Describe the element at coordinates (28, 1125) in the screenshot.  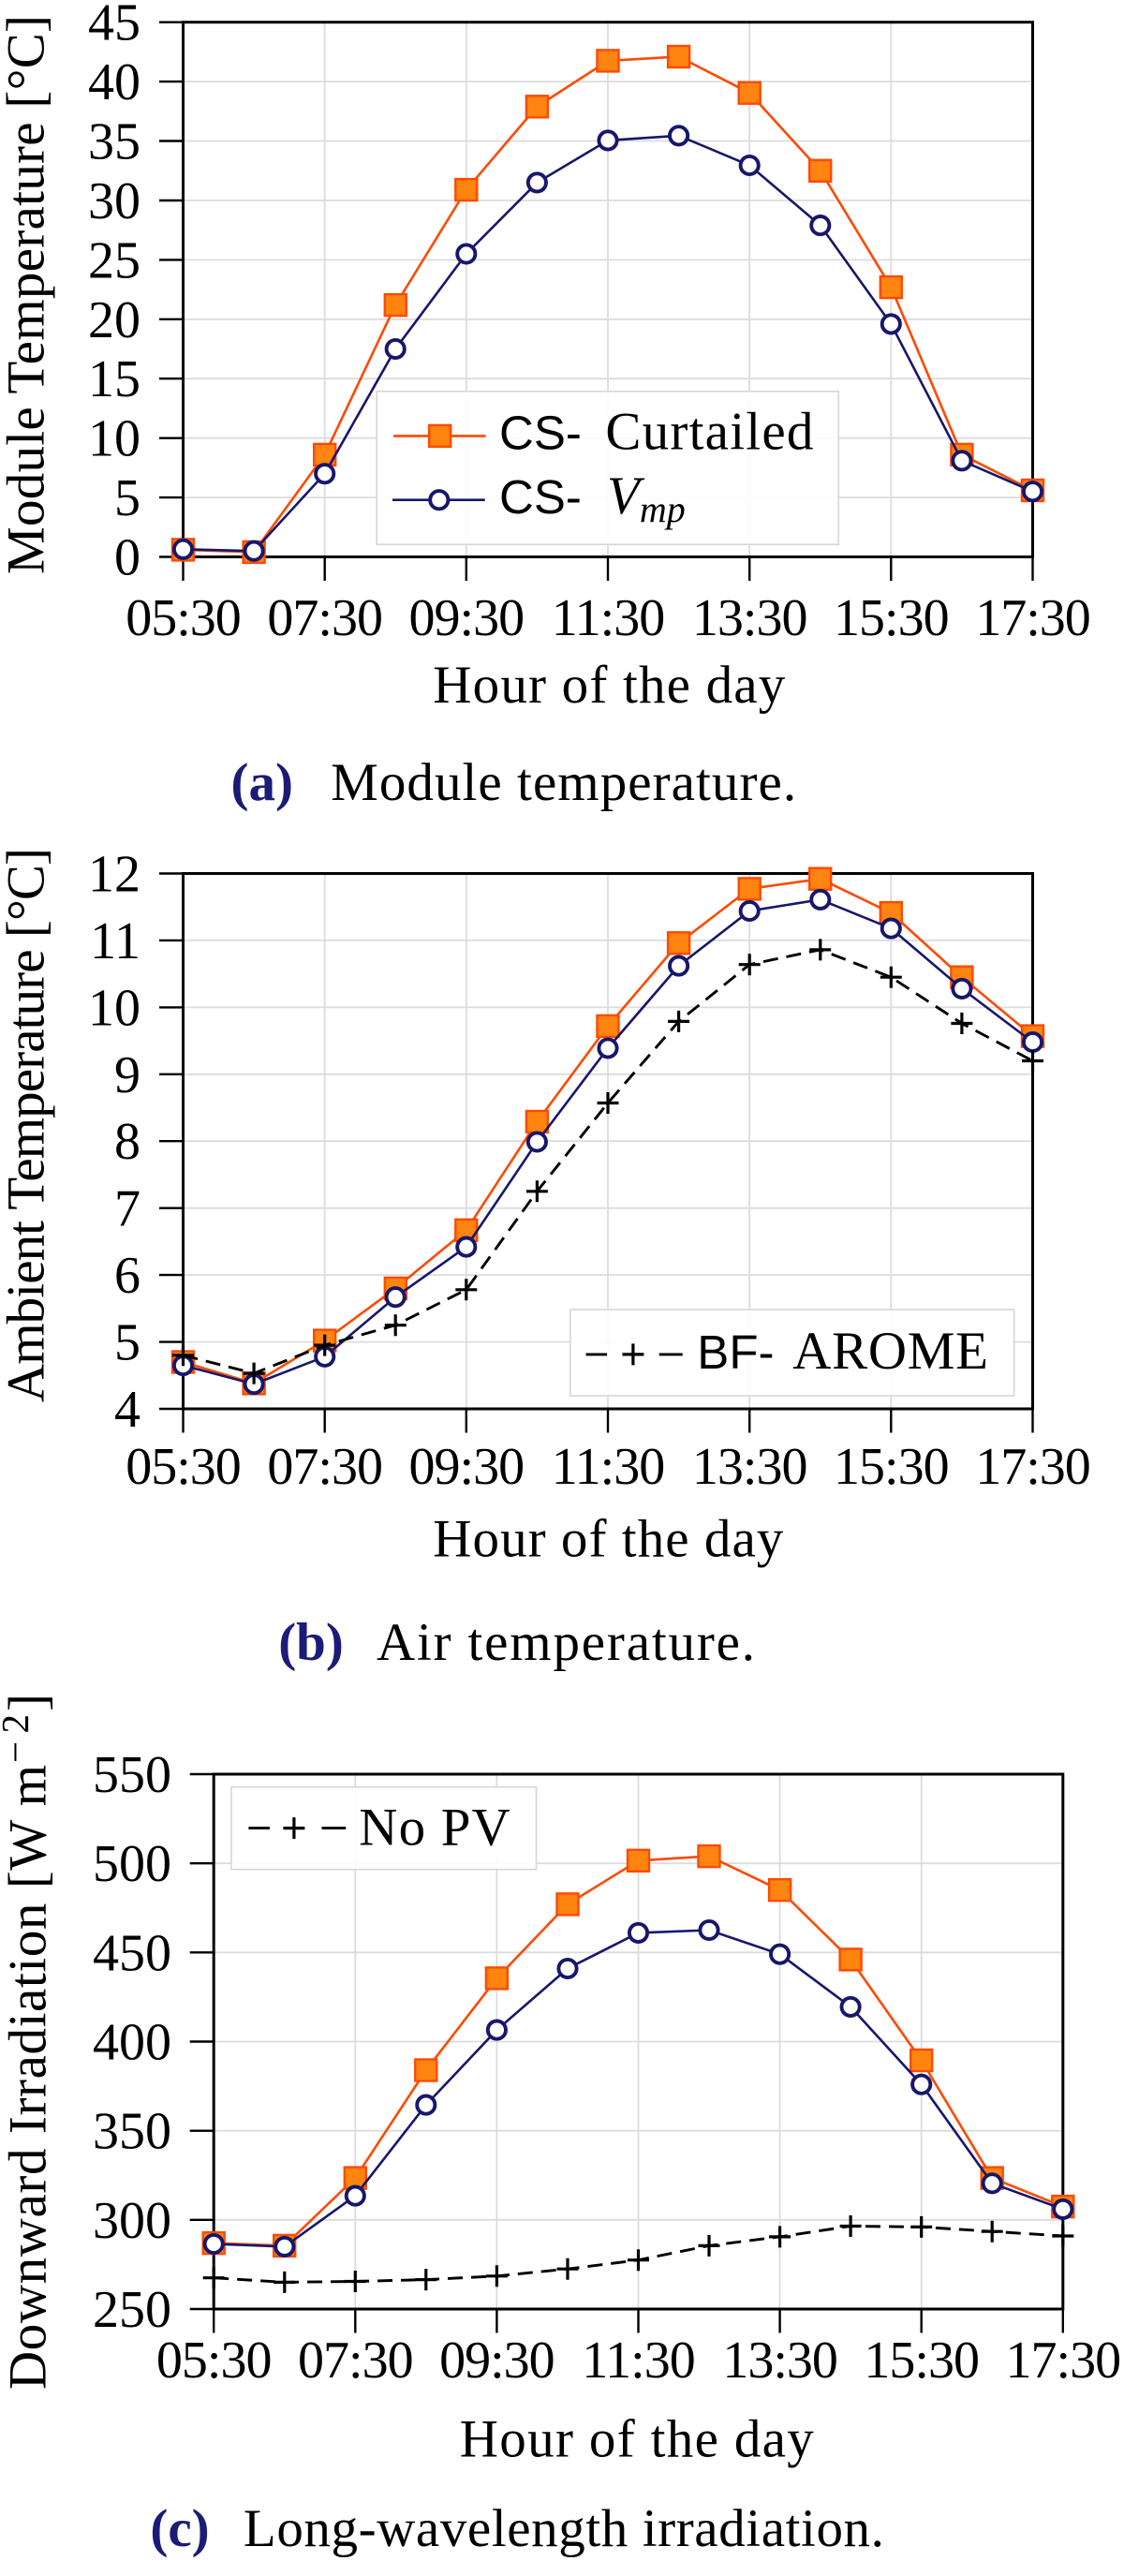
I see `svg-text: Ambient Temperature [°C]` at that location.